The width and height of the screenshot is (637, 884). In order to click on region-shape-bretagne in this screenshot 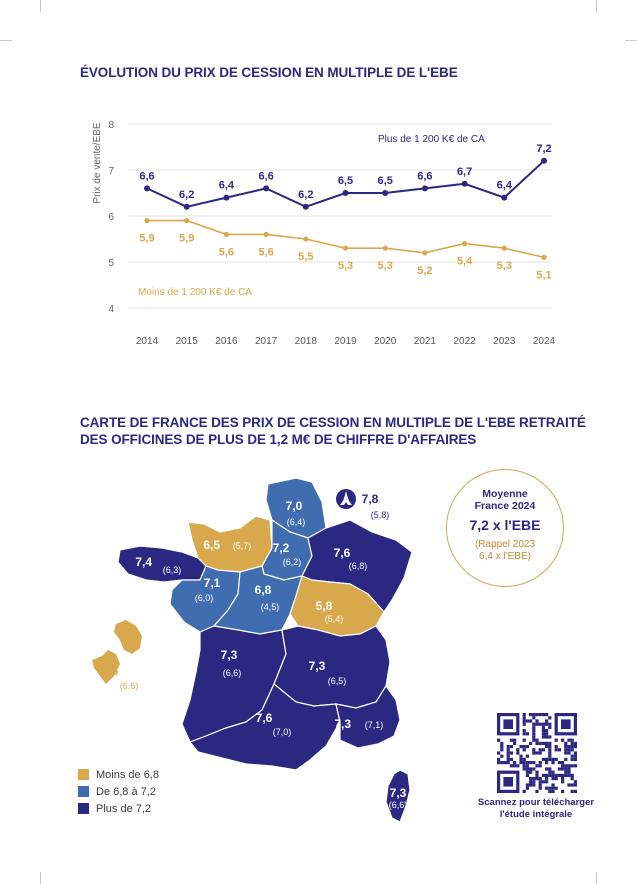, I will do `click(162, 564)`.